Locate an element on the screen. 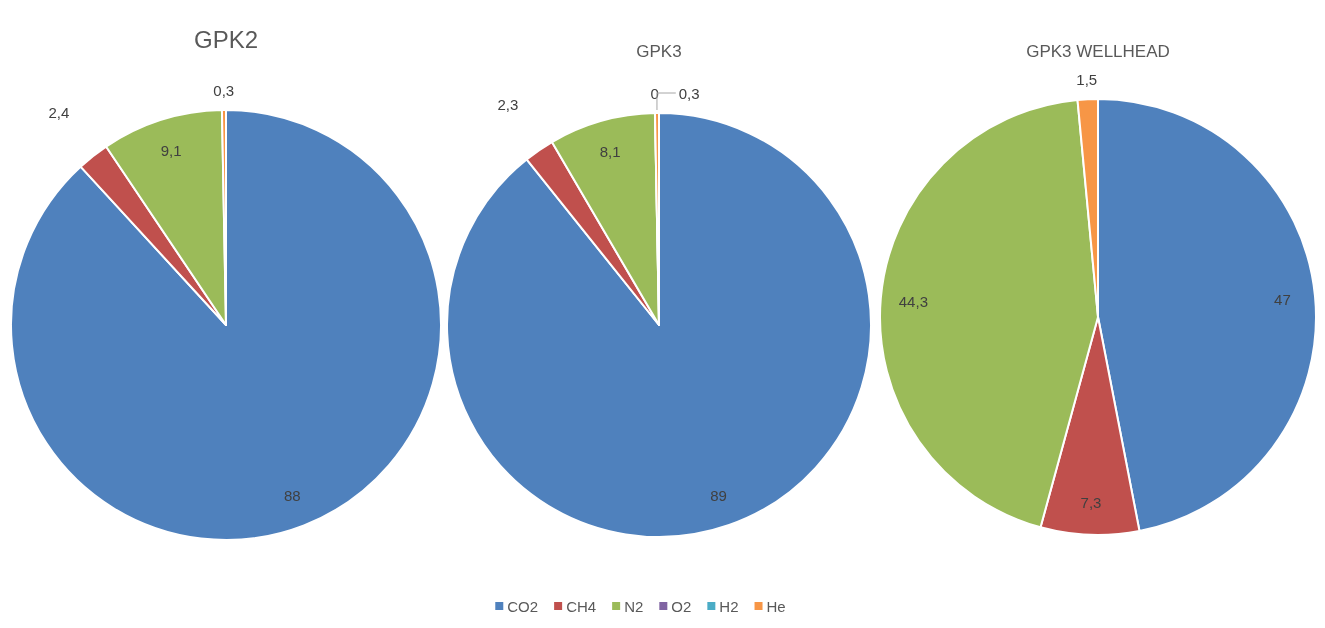  slice-label: GPK3 WELLHEAD is located at coordinates (1098, 51).